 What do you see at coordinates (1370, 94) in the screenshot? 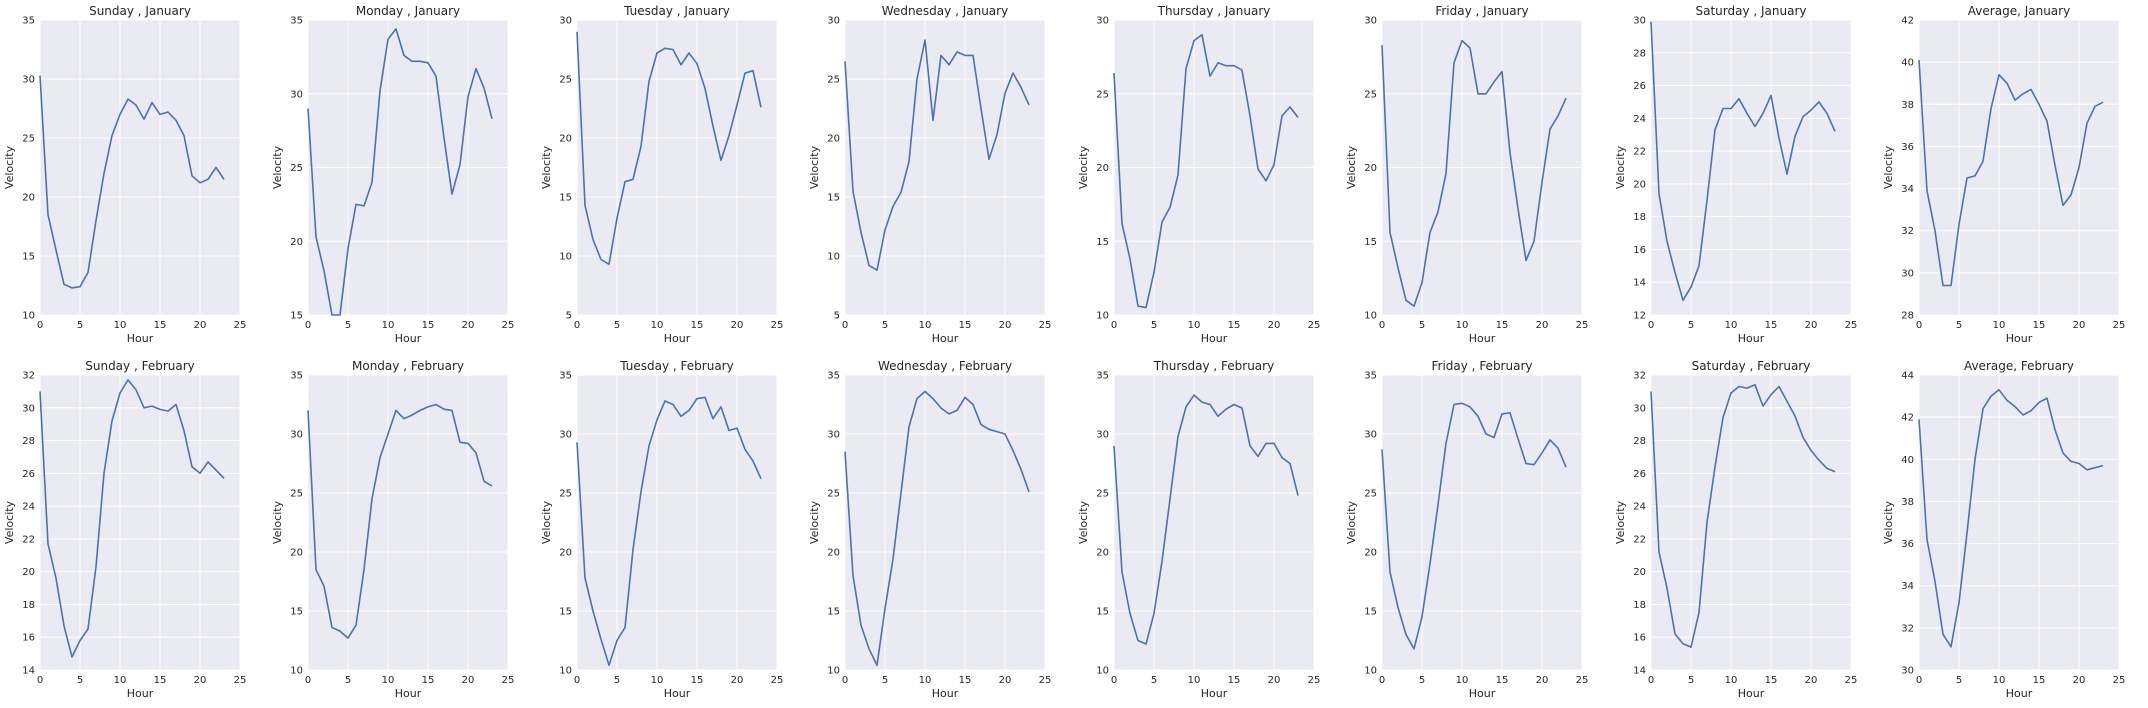
I see `y-tick-label: 25` at bounding box center [1370, 94].